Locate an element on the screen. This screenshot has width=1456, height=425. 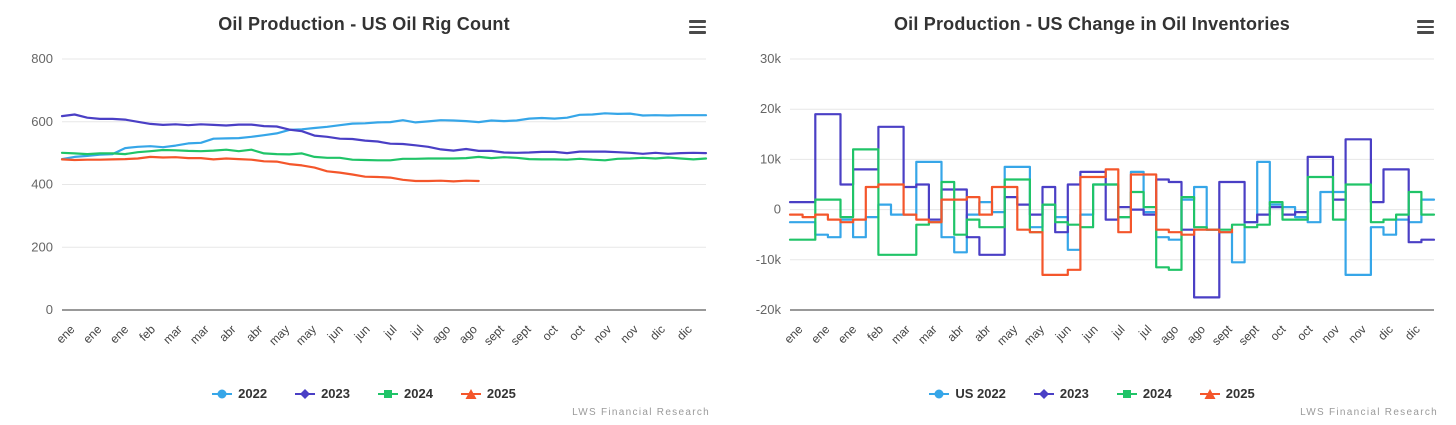
chart-title: Oil Production - US Oil Rig Count is located at coordinates (364, 24).